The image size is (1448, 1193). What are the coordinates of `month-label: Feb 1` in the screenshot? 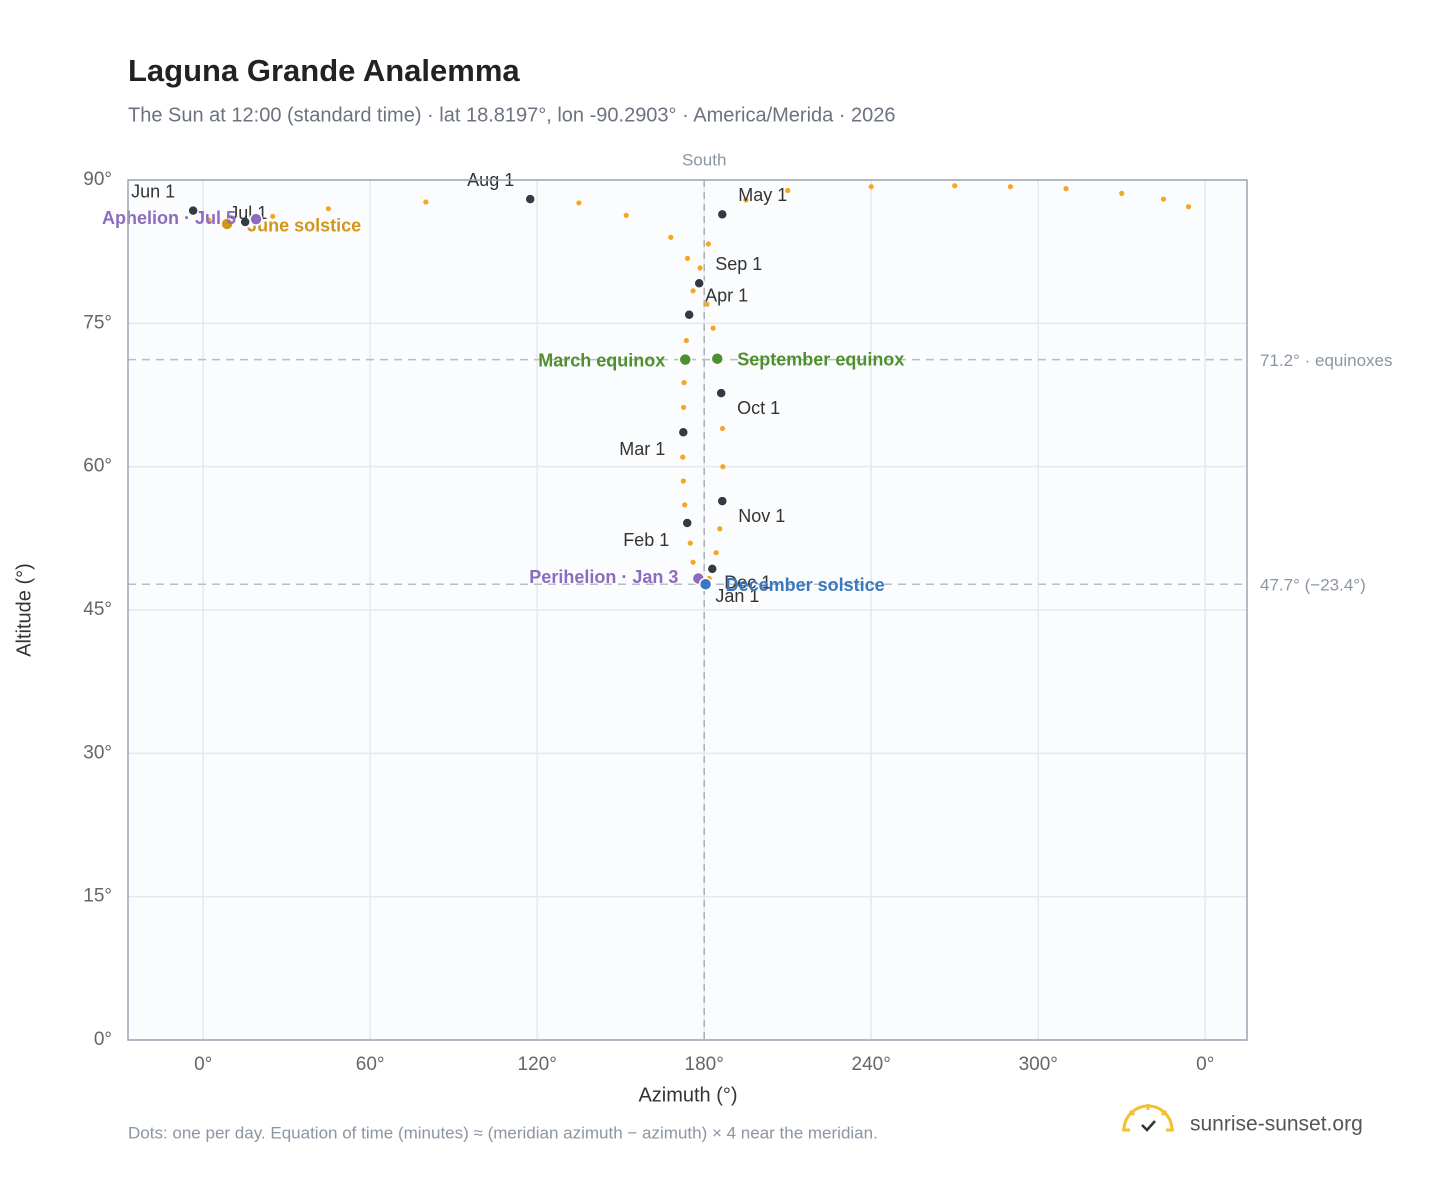 It's located at (646, 540).